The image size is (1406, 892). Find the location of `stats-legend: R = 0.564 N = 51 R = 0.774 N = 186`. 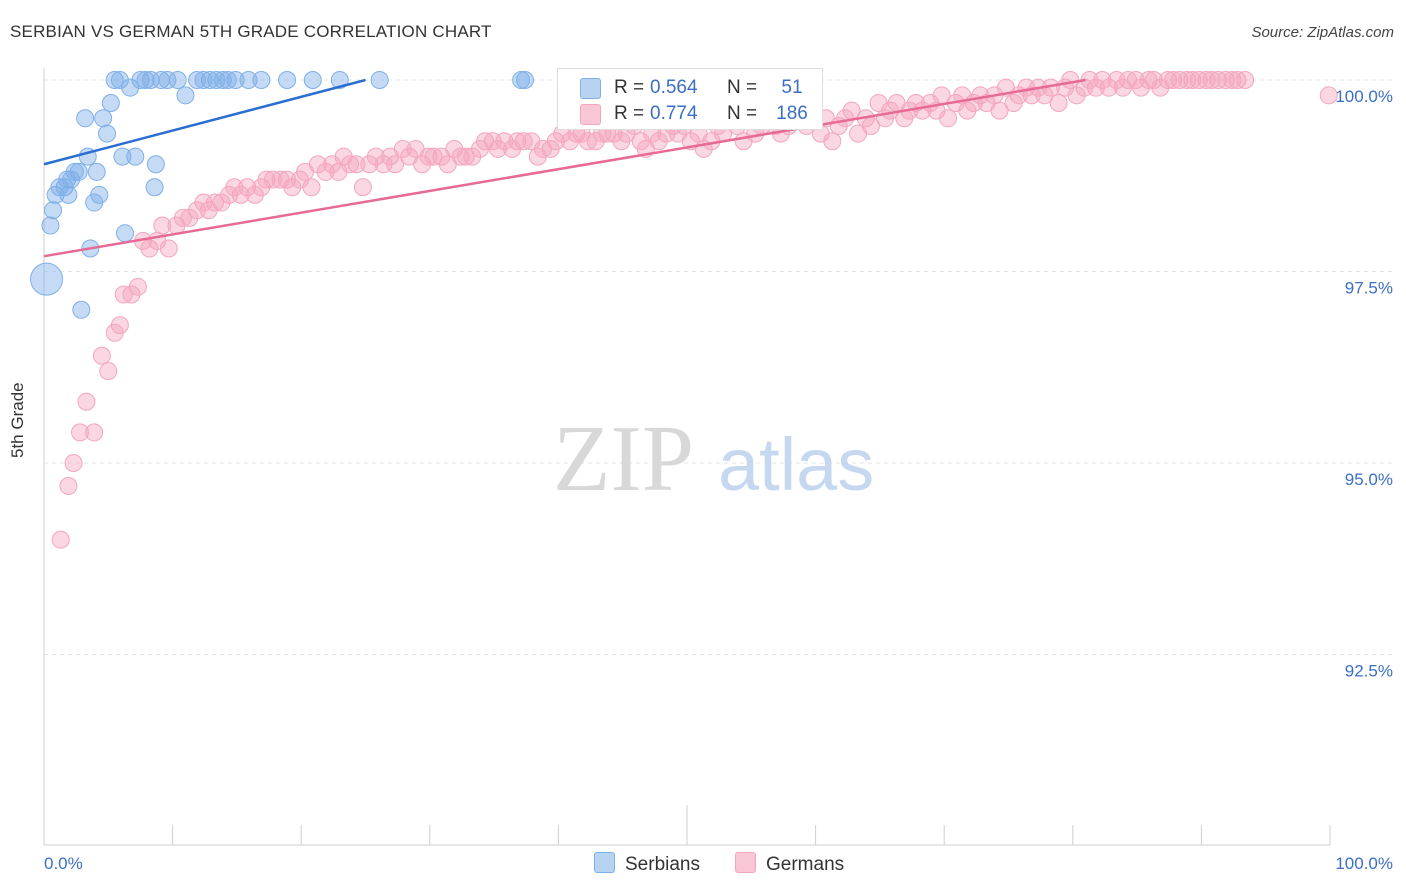

stats-legend: R = 0.564 N = 51 R = 0.774 N = 186 is located at coordinates (690, 99).